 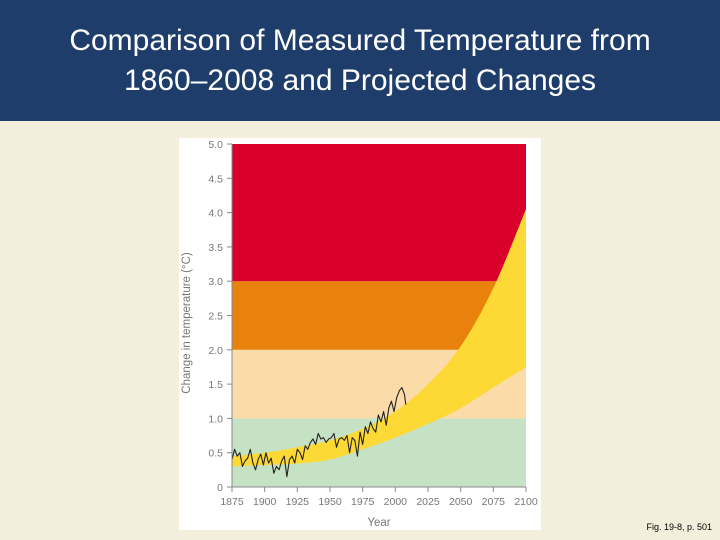 What do you see at coordinates (360, 80) in the screenshot?
I see `title-line-2: 1860–2008 and Projected Changes` at bounding box center [360, 80].